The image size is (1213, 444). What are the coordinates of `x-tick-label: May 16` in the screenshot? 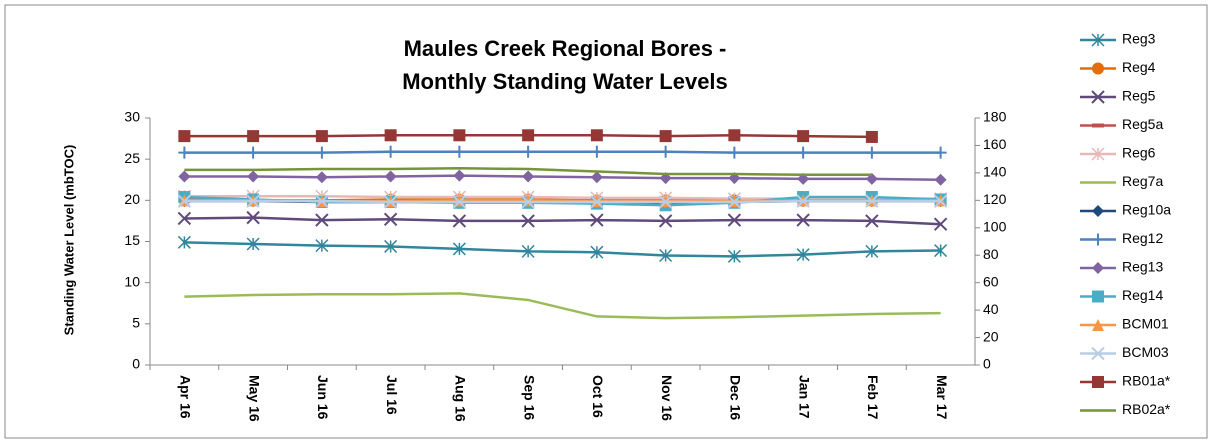 It's located at (254, 398).